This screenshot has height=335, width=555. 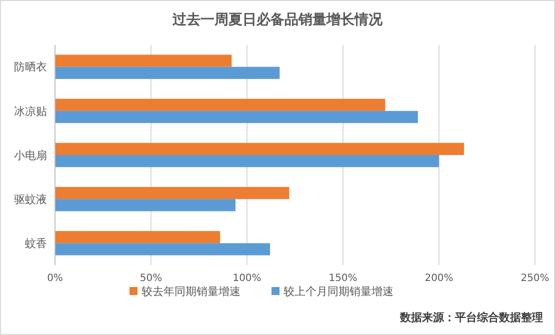 What do you see at coordinates (471, 317) in the screenshot?
I see `source-note: 数据来源：平台综合数据整理` at bounding box center [471, 317].